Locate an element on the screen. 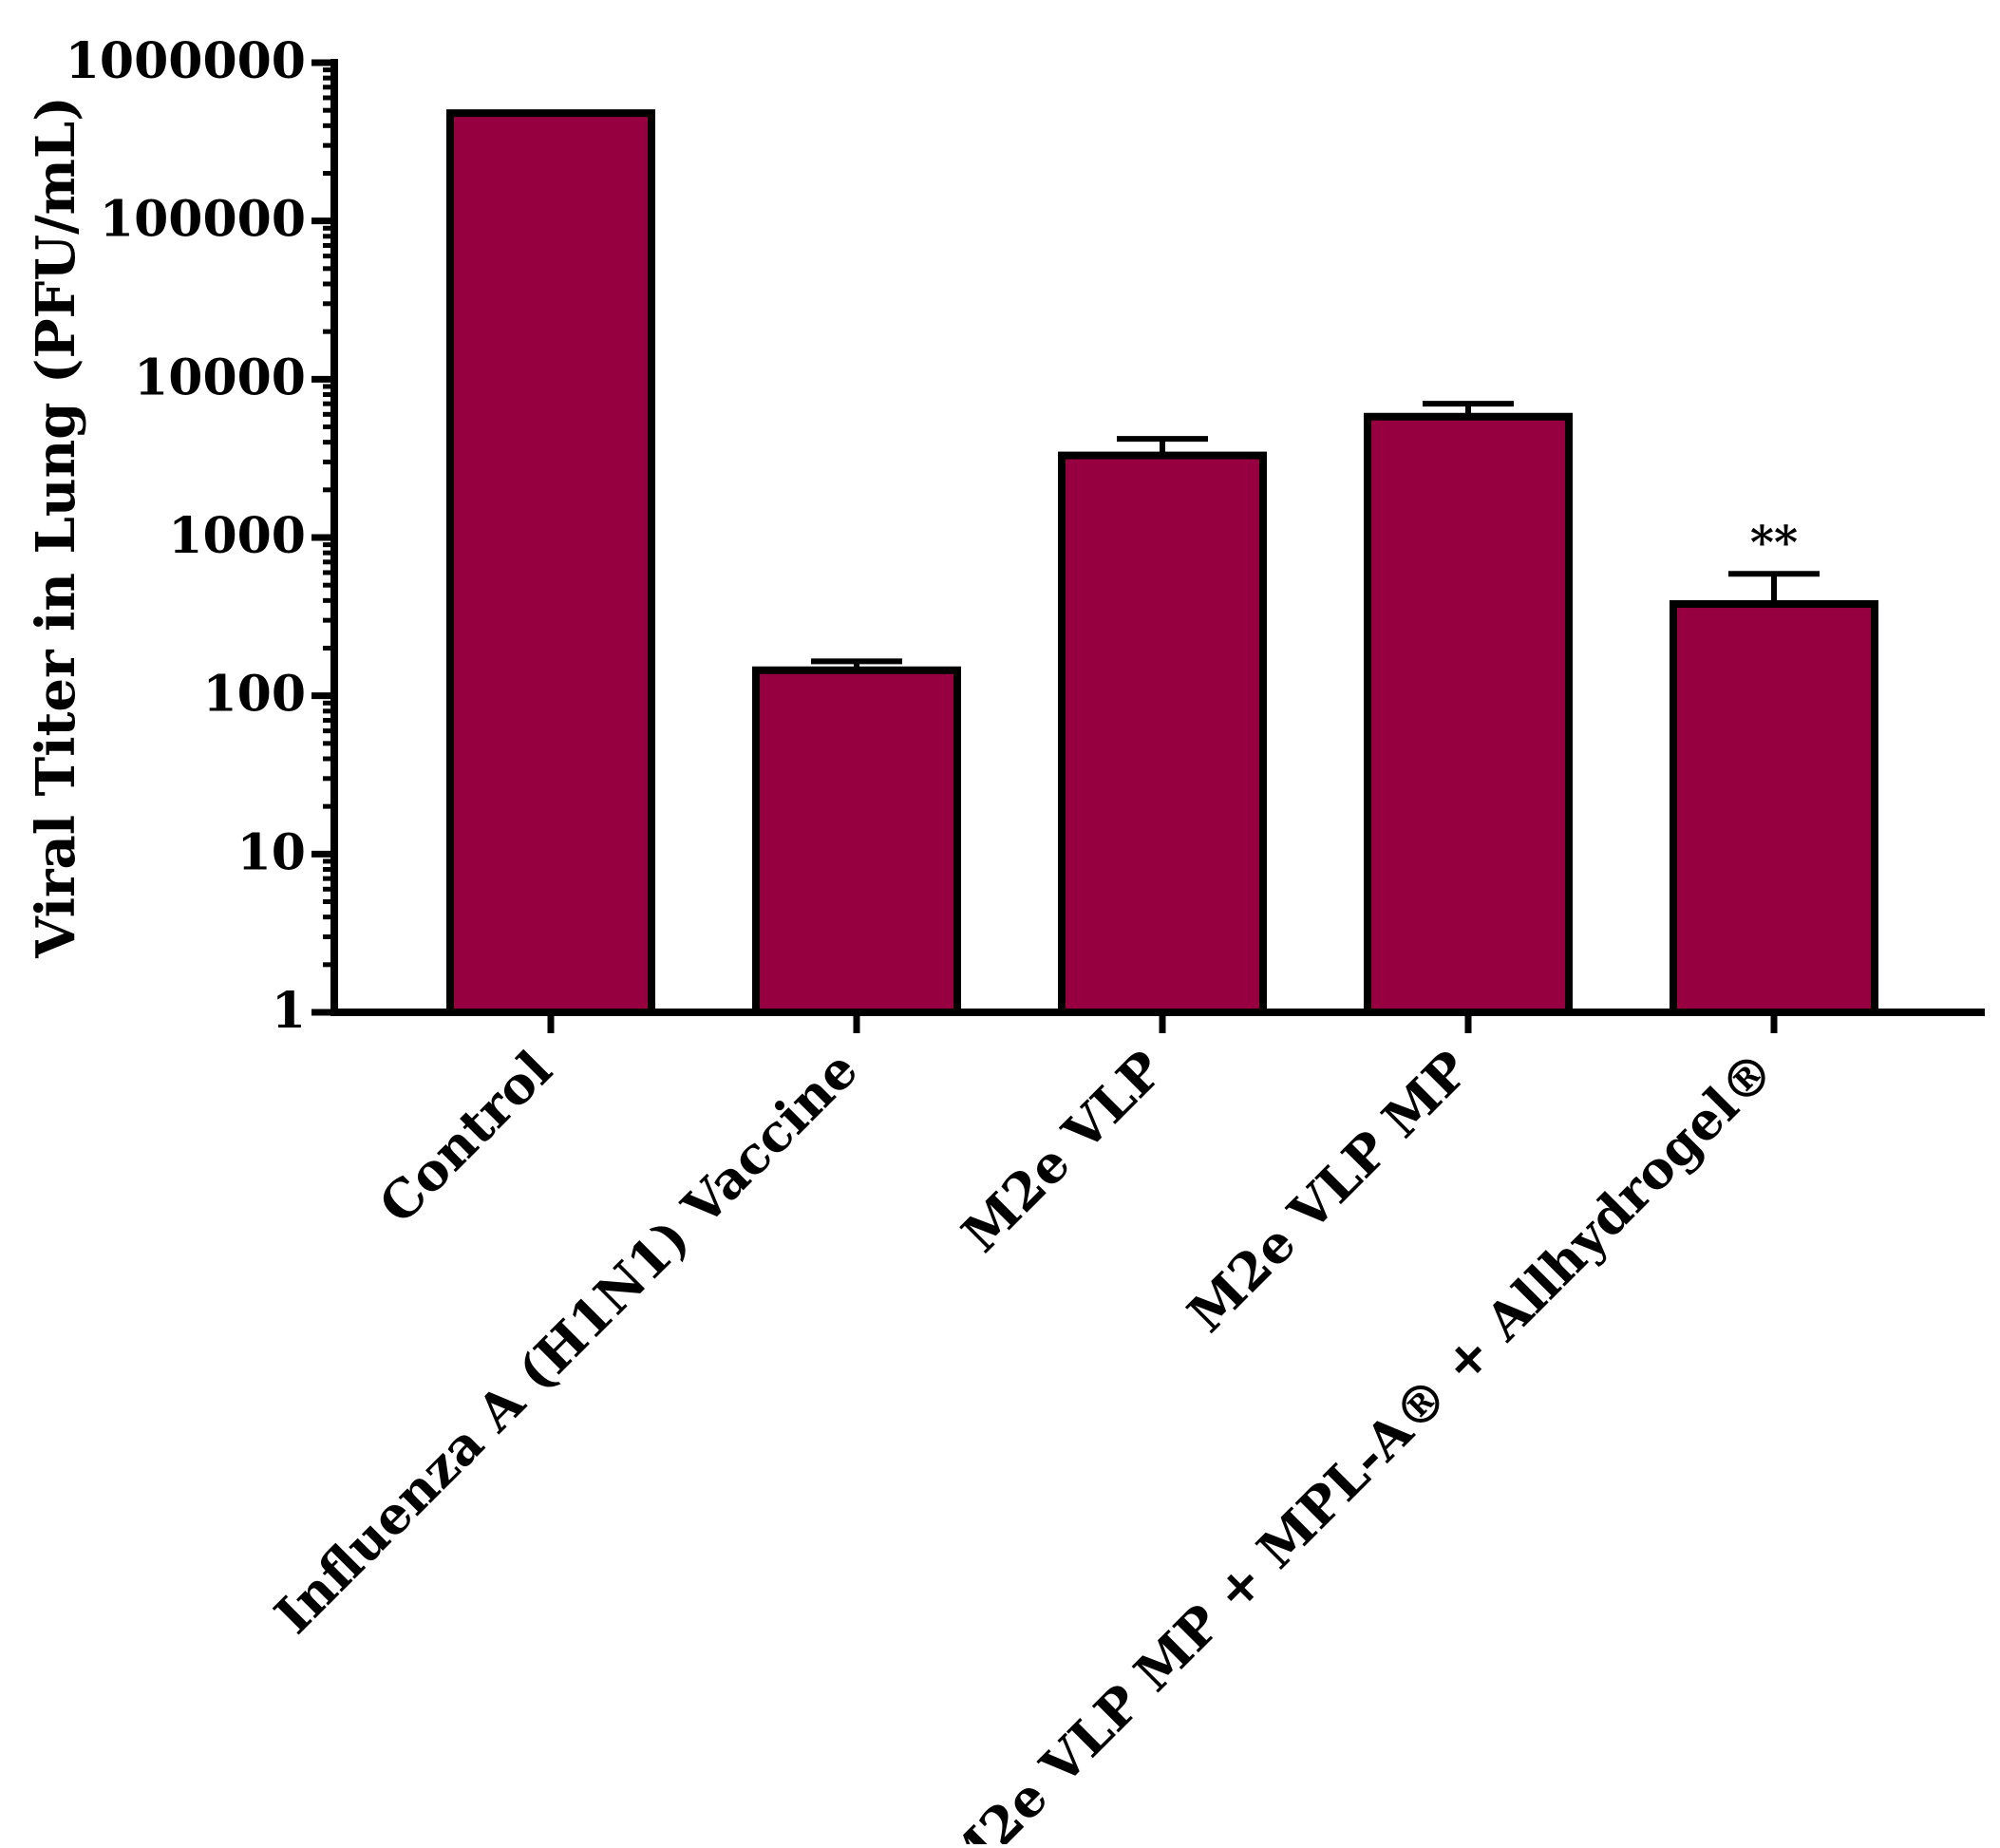 The width and height of the screenshot is (2000, 1848). x-tick-label: Influenza A (H1N1) Vaccine is located at coordinates (566, 1342).